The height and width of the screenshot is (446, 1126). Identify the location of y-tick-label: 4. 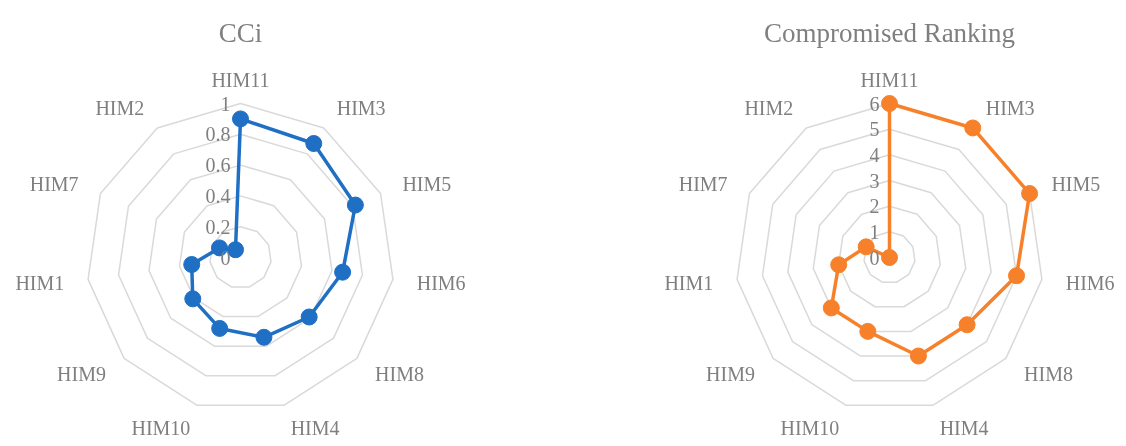
(874, 154).